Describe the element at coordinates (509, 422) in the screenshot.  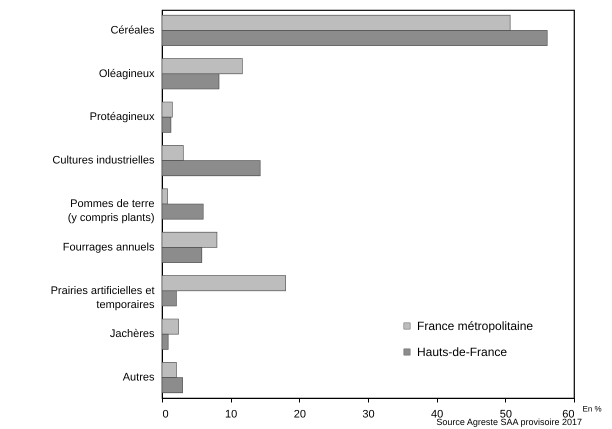
I see `source-note: Source Agreste SAA provisoire 2017` at that location.